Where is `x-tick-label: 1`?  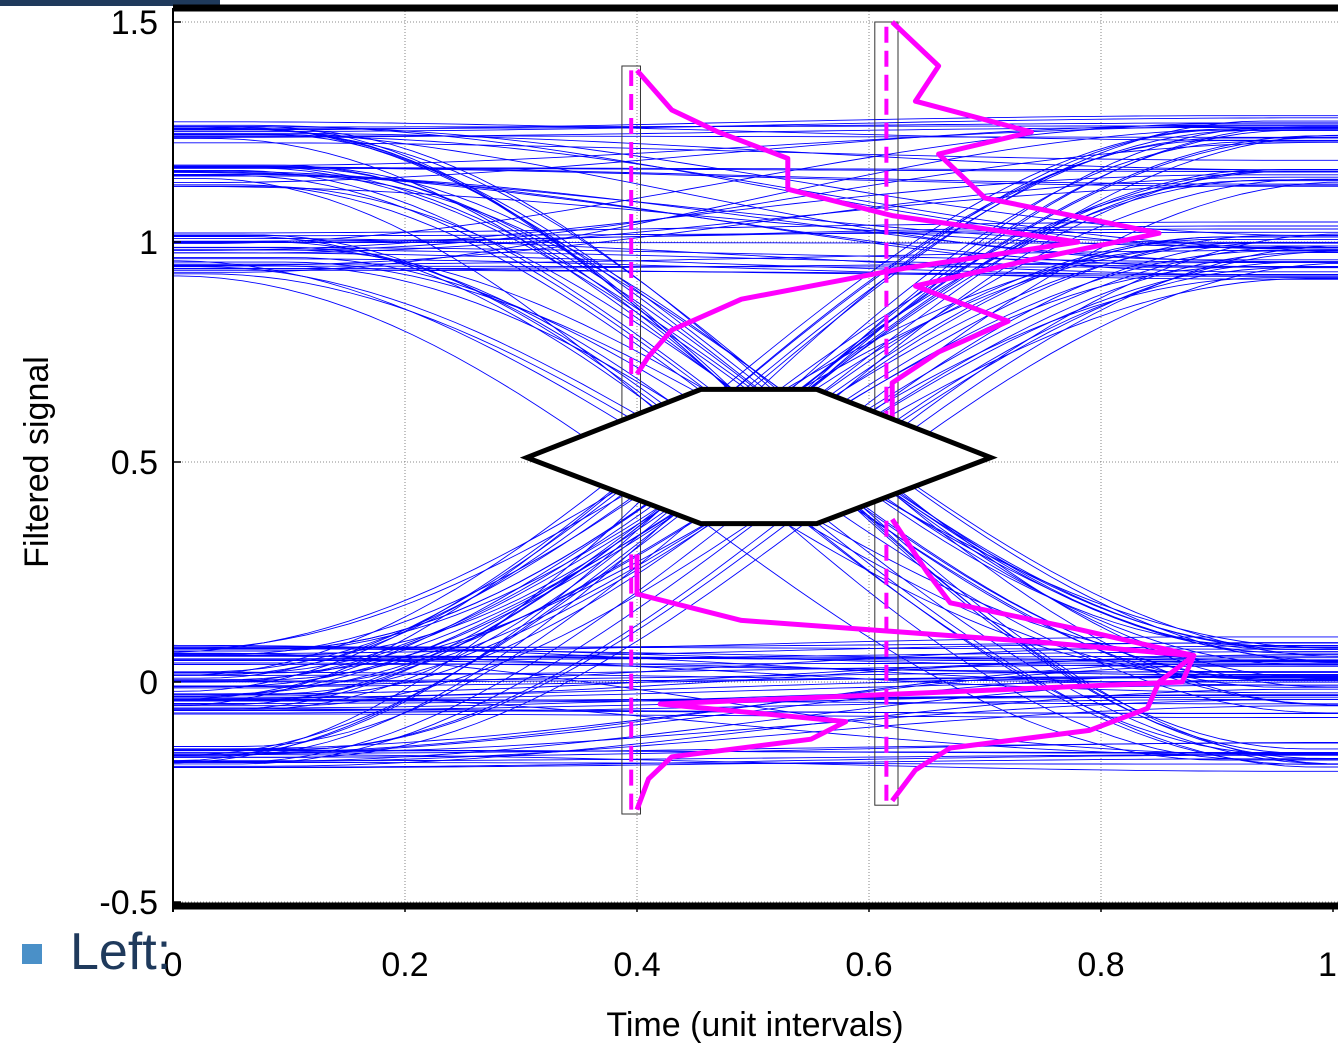 x-tick-label: 1 is located at coordinates (1327, 965).